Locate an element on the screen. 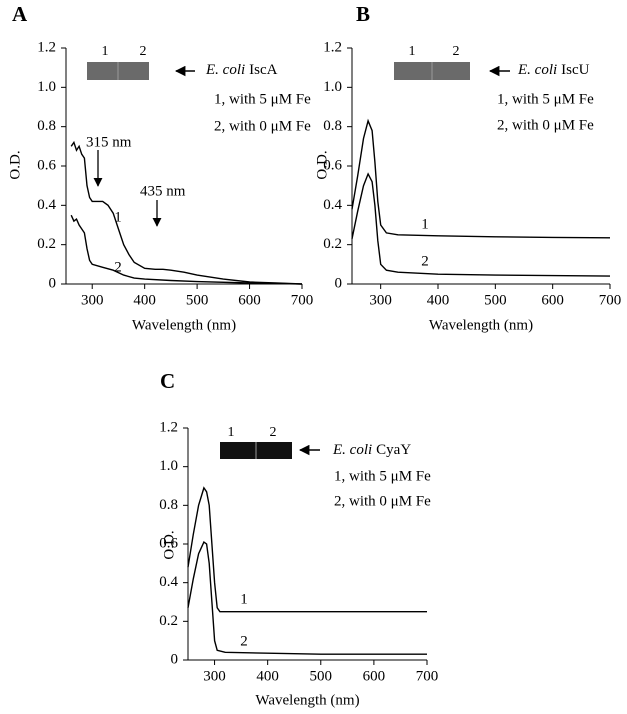 Image resolution: width=627 pixels, height=714 pixels. gel-protein: CyaY is located at coordinates (393, 450).